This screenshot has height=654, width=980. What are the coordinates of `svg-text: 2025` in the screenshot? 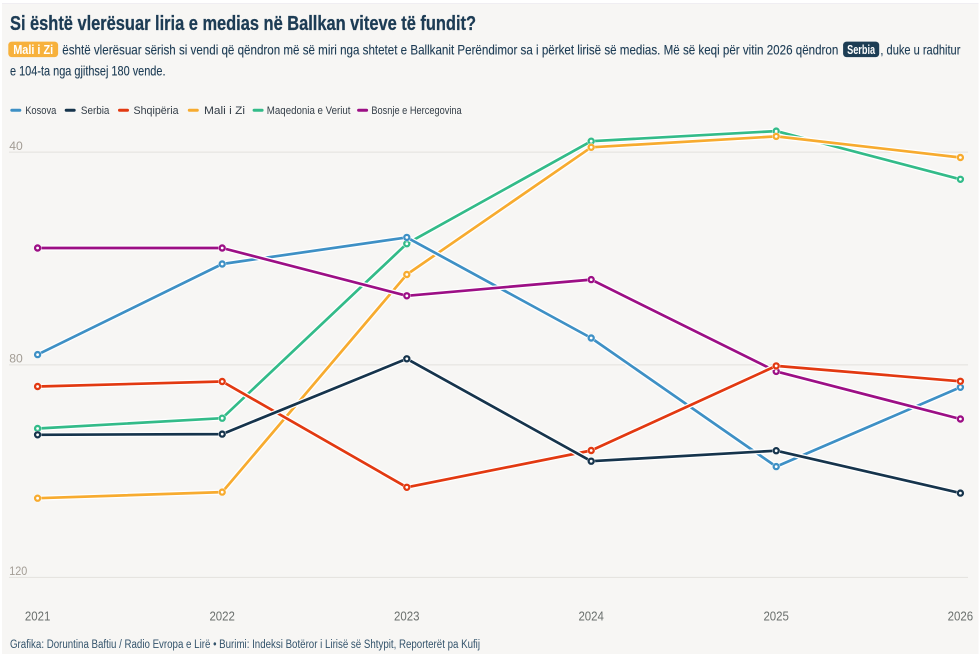 It's located at (776, 617).